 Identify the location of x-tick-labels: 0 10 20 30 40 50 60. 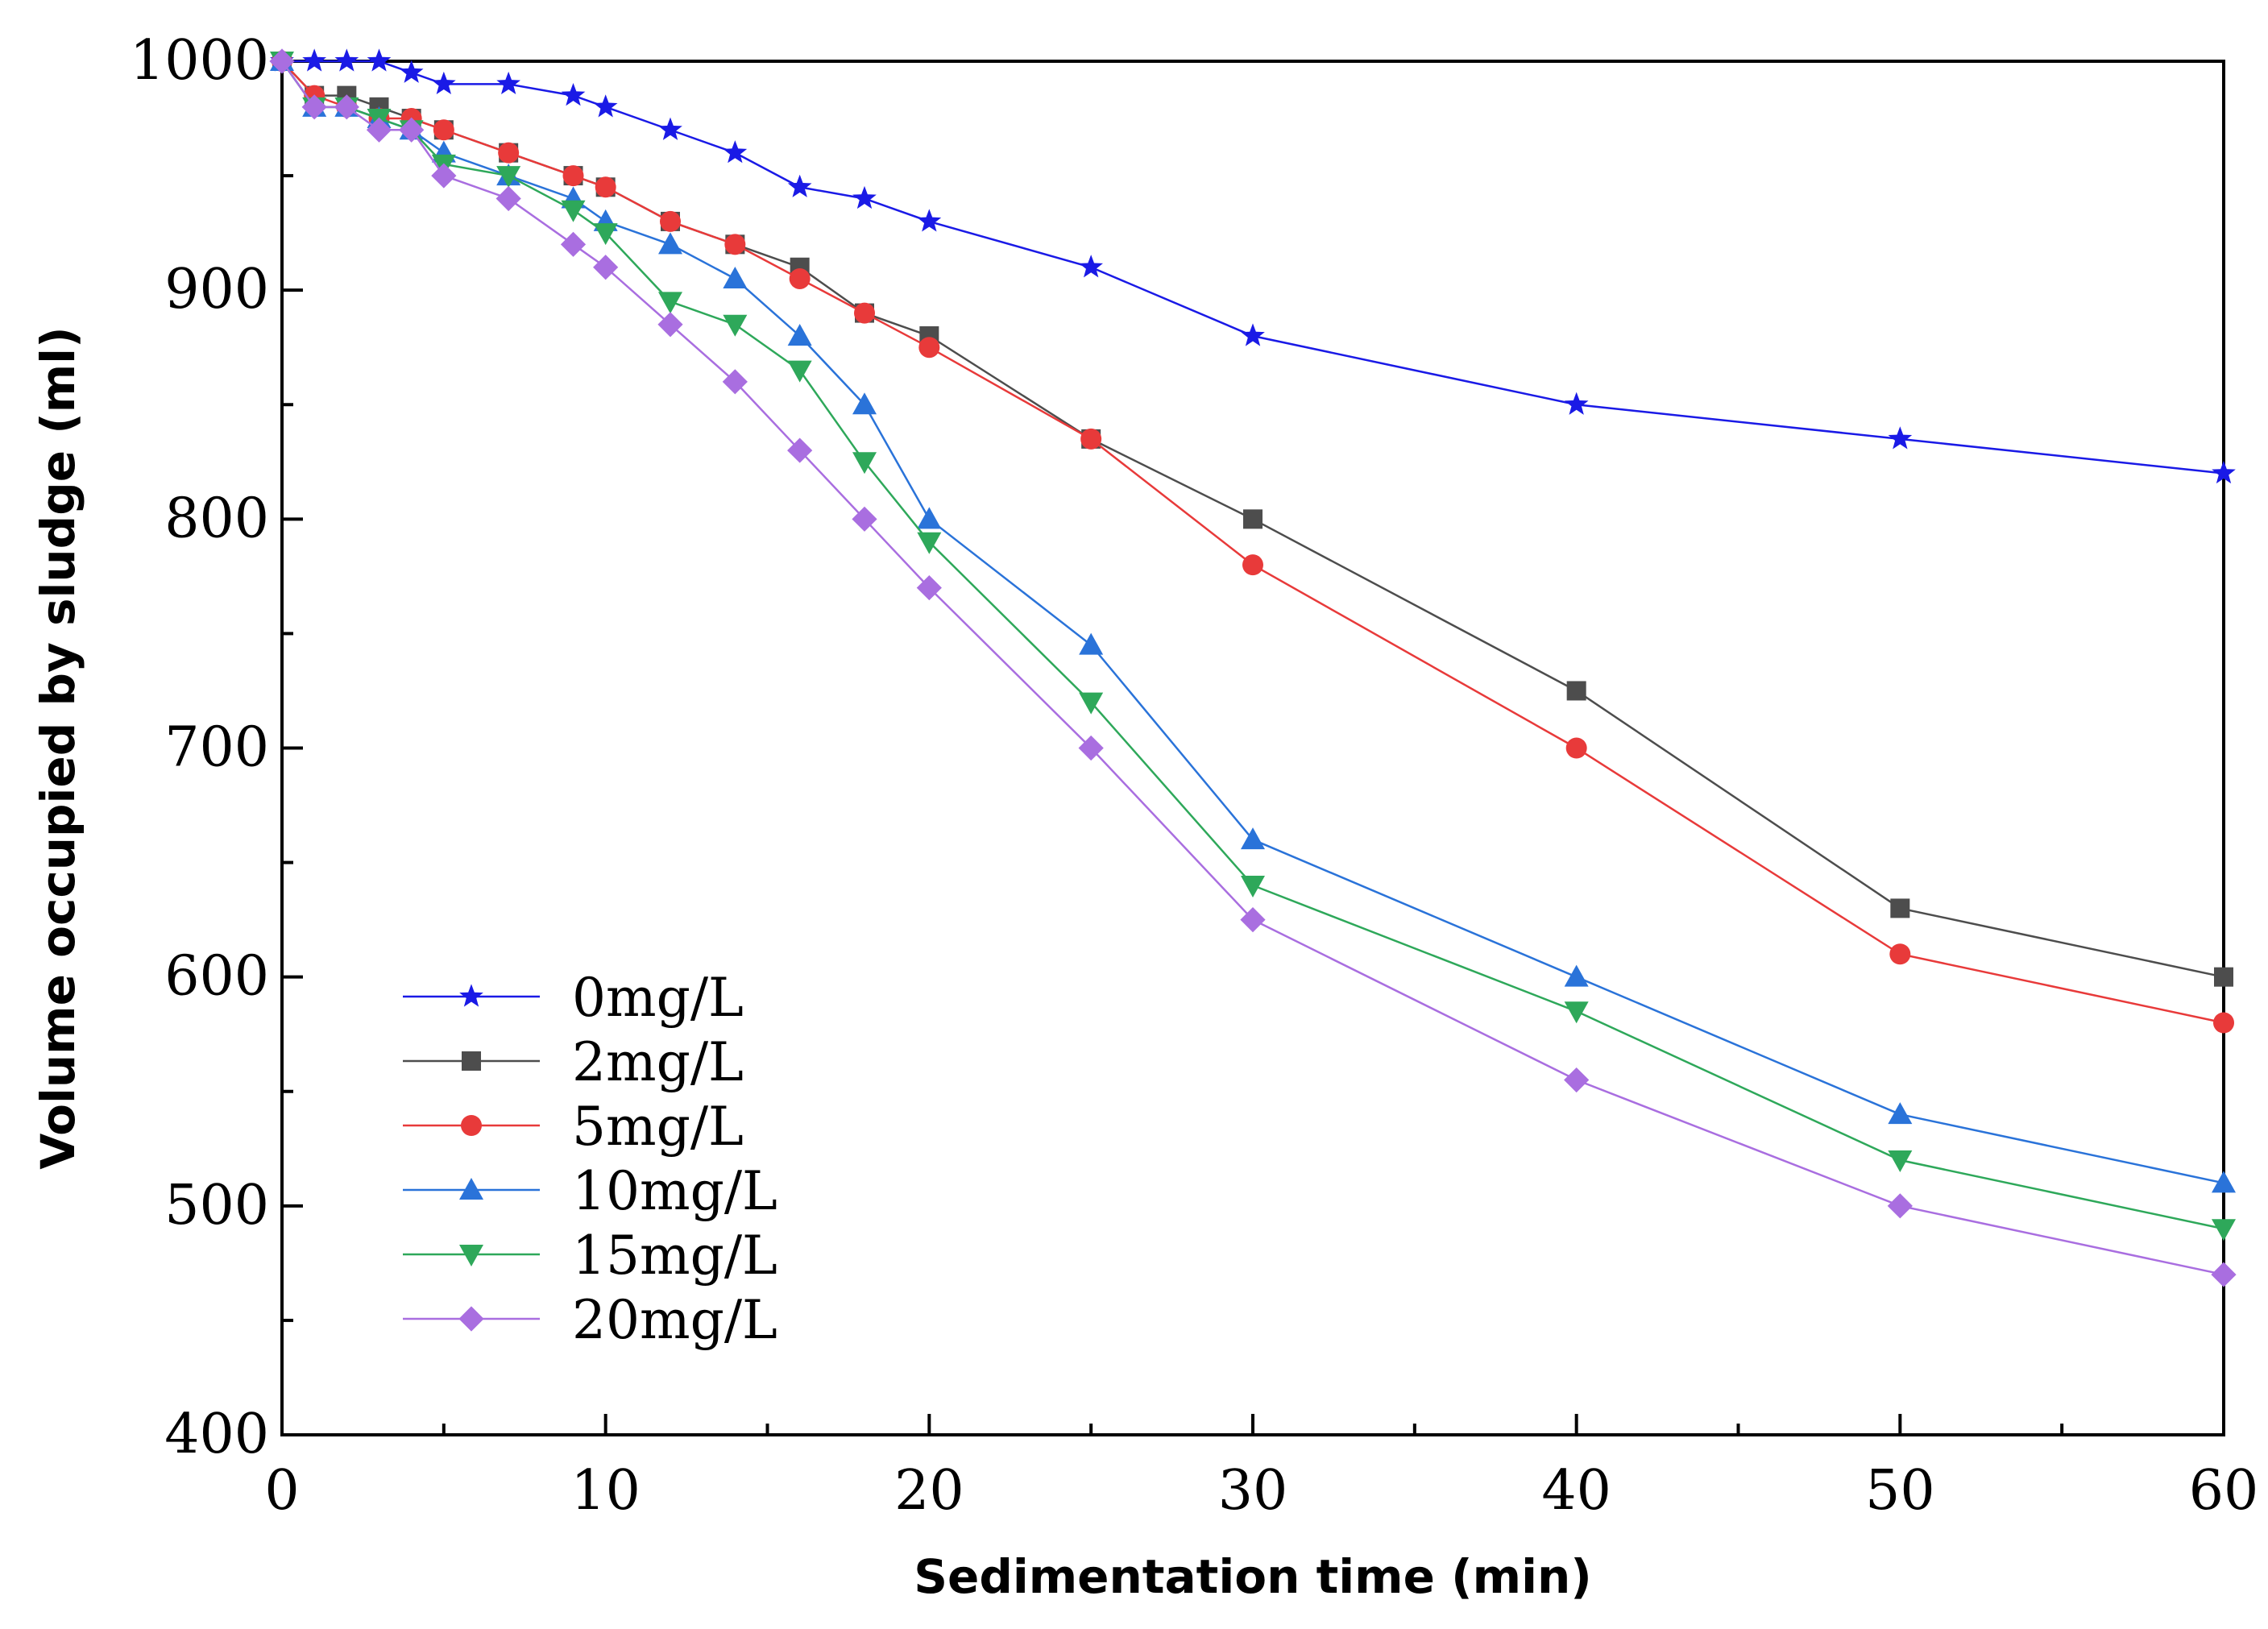
(1261, 1491).